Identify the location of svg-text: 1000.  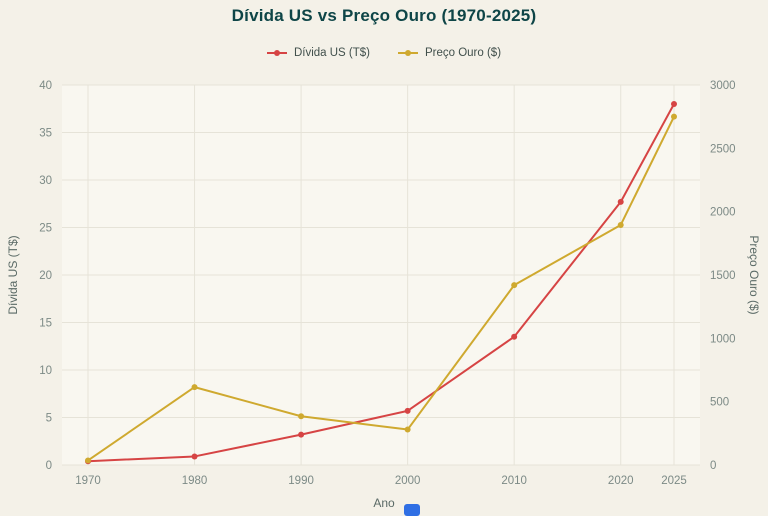
(723, 339).